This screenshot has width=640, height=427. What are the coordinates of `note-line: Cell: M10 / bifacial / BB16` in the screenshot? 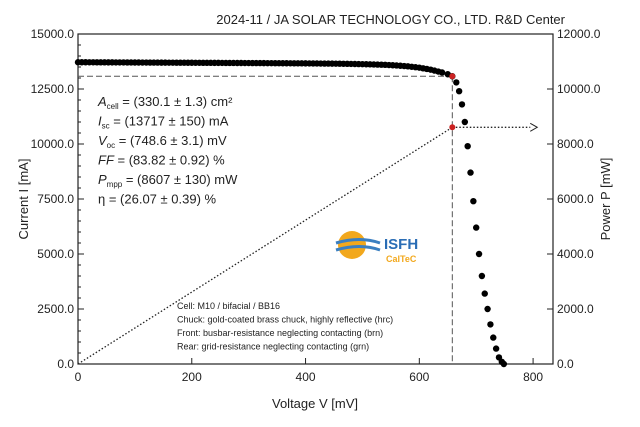 It's located at (228, 306).